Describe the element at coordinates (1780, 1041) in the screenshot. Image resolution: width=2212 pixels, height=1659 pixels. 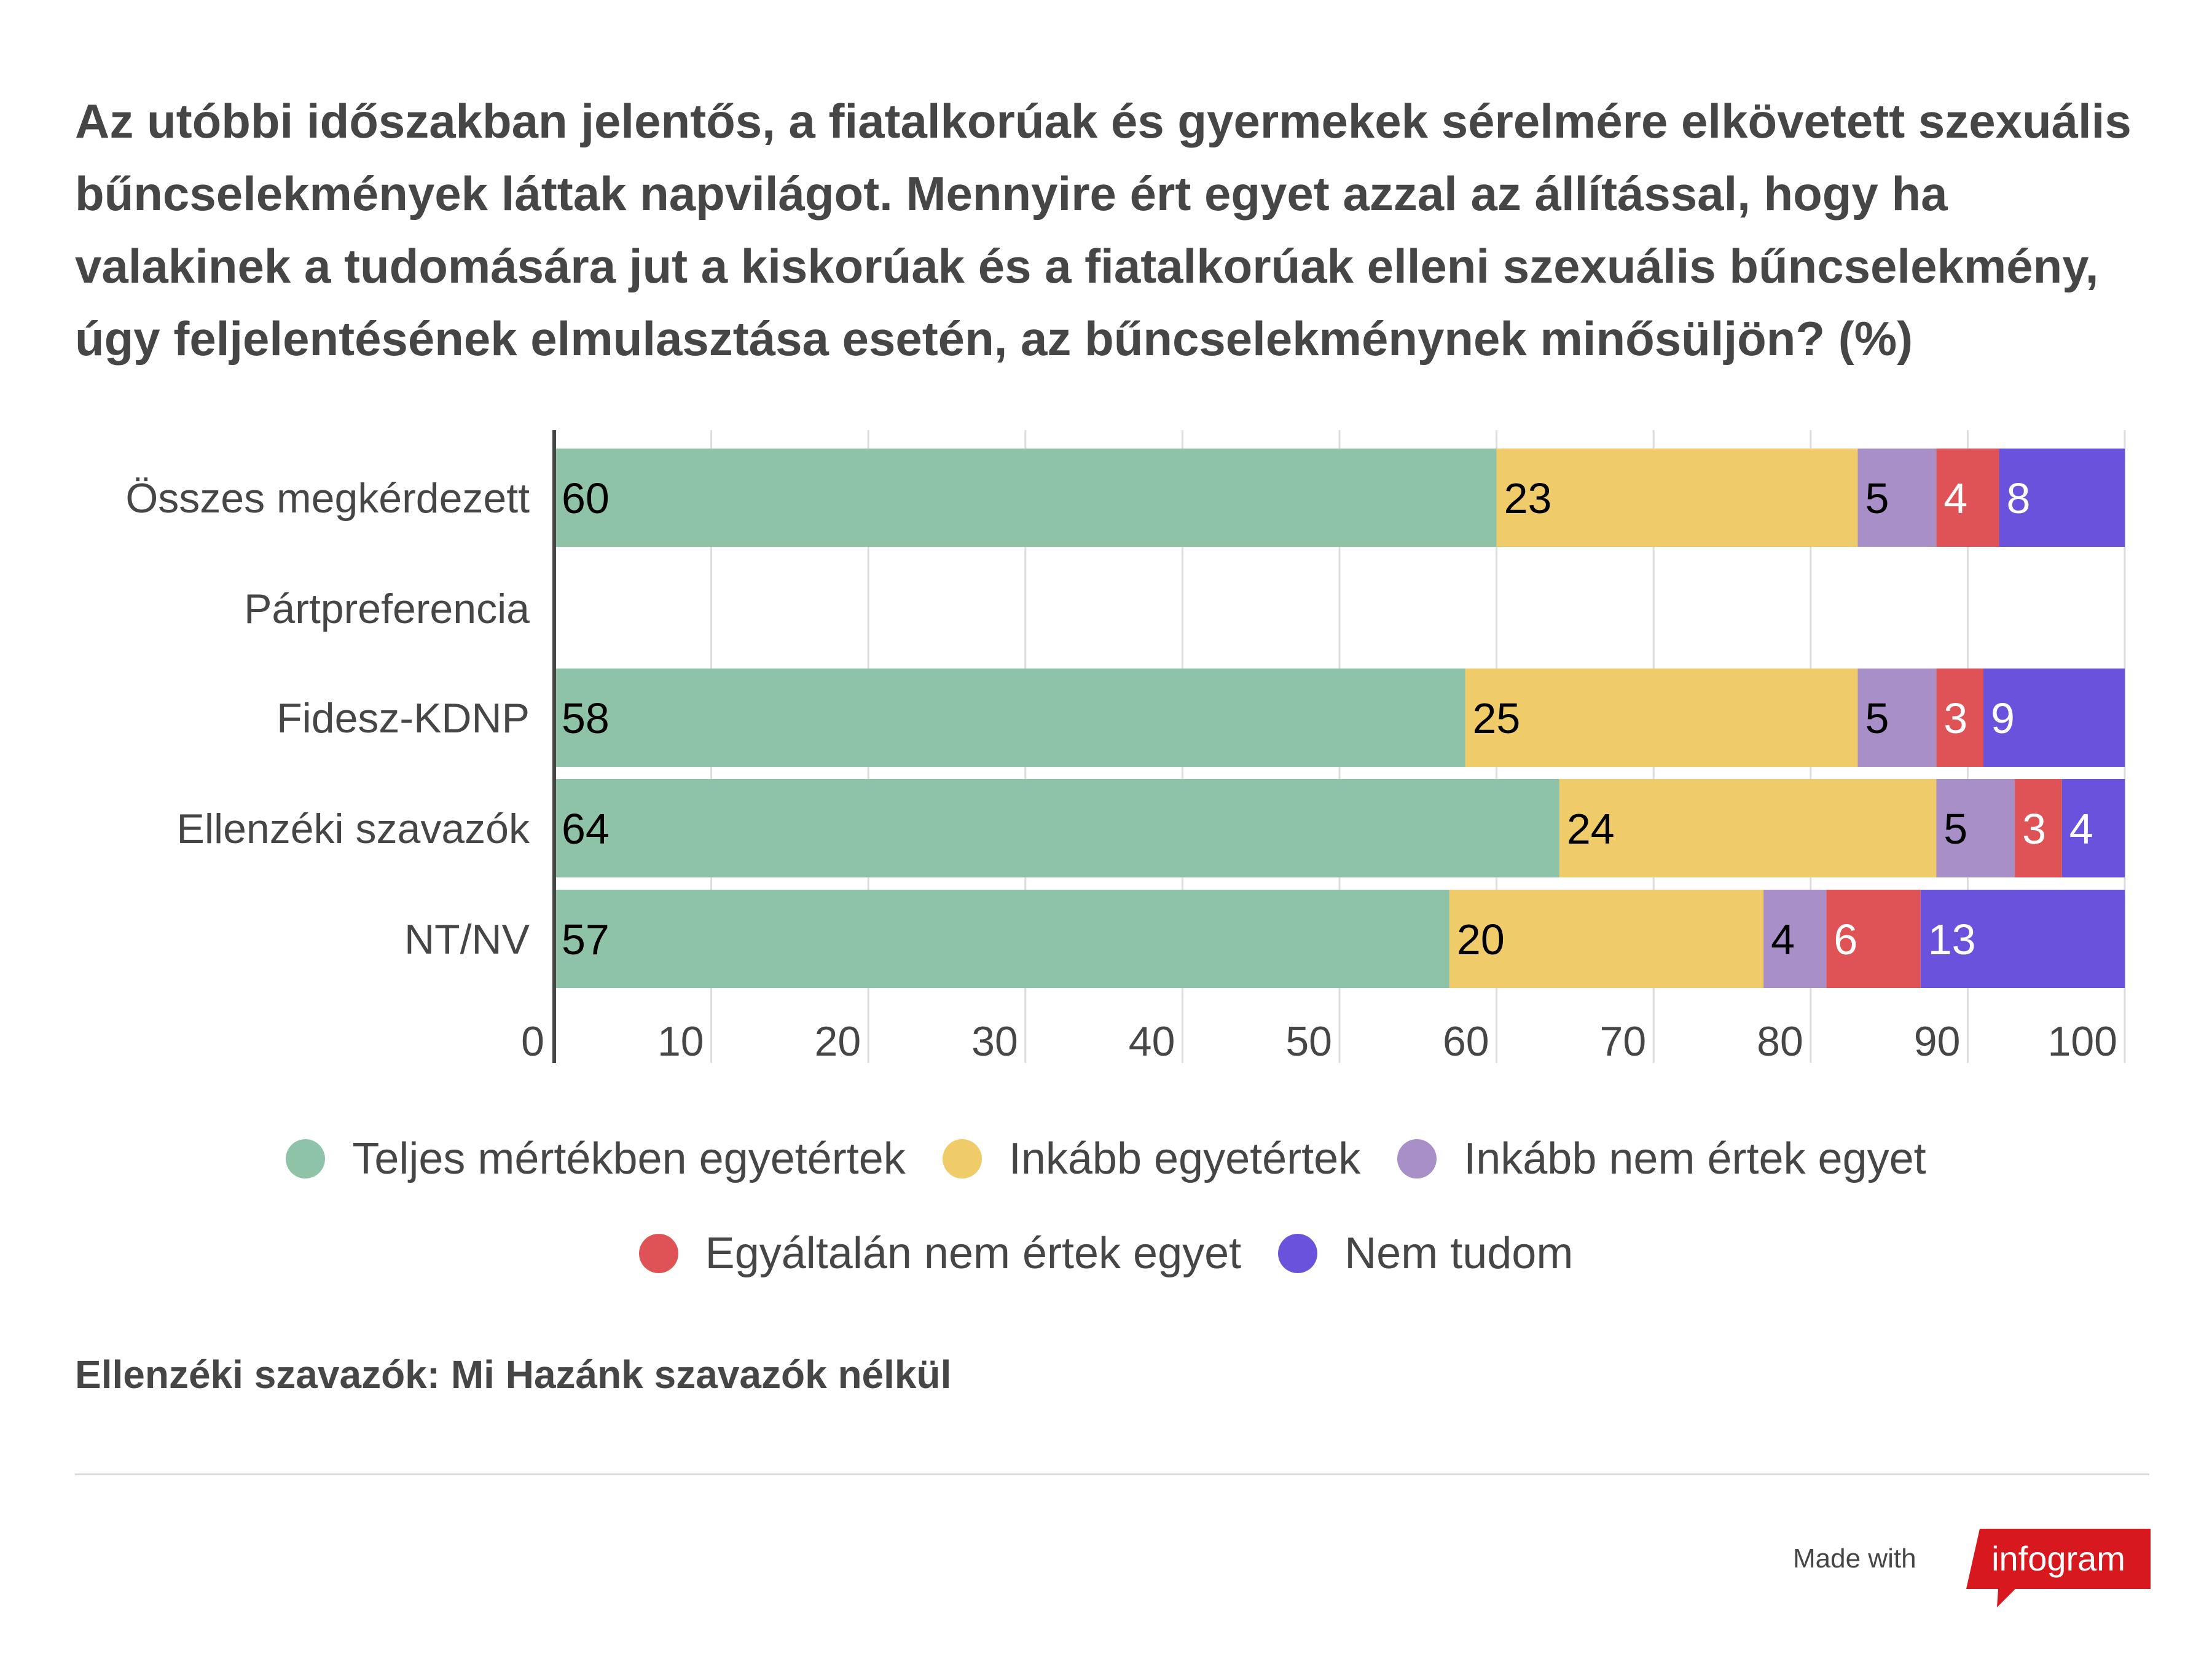
I see `x-tick-label: 80` at that location.